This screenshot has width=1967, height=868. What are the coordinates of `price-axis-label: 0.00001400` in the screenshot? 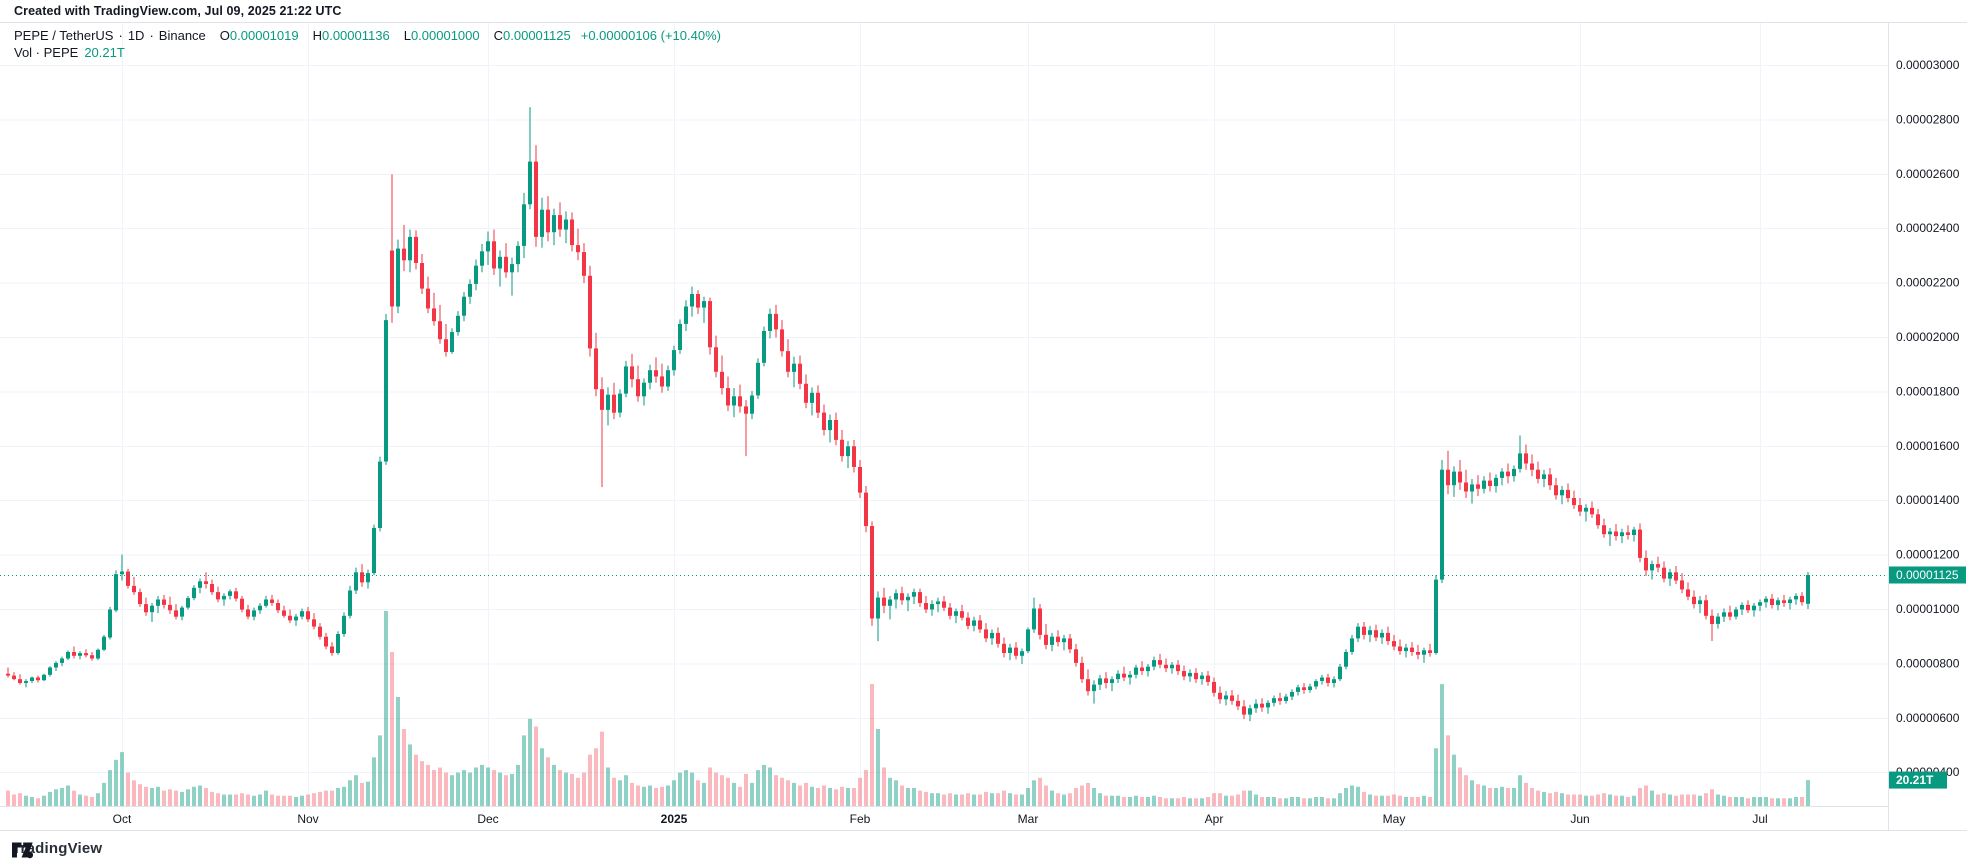 It's located at (1928, 500).